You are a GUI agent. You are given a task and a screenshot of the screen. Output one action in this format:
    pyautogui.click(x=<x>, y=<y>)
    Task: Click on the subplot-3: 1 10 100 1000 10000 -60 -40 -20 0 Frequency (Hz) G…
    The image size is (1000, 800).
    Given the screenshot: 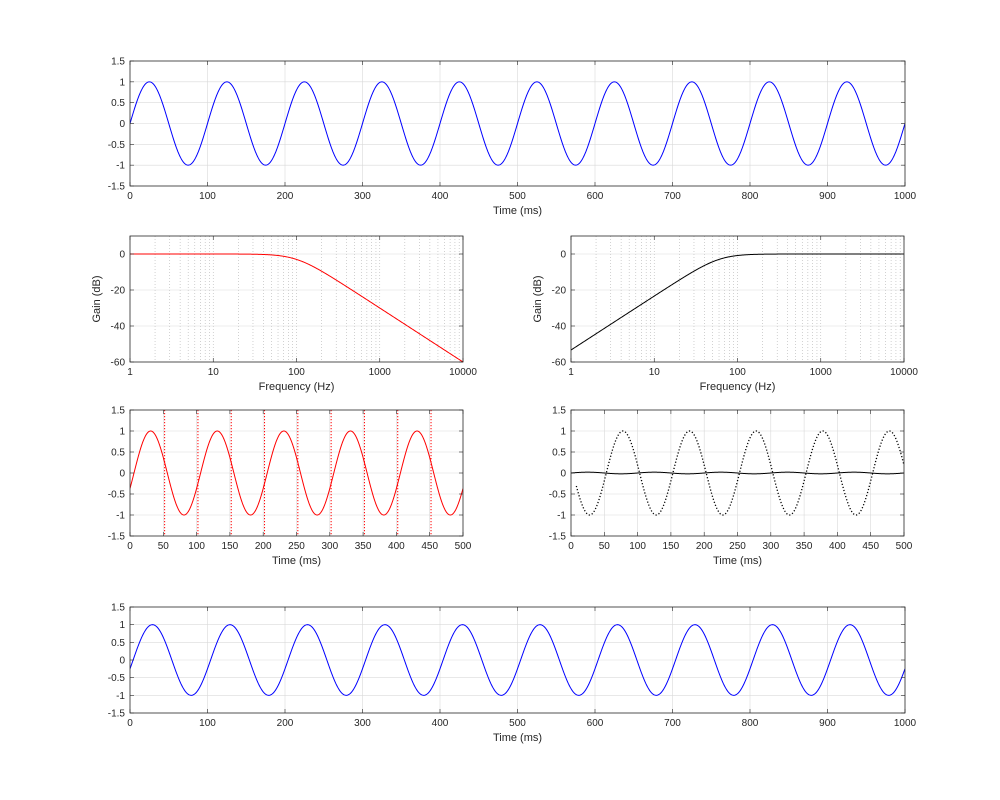 What is the action you would take?
    pyautogui.click(x=725, y=314)
    